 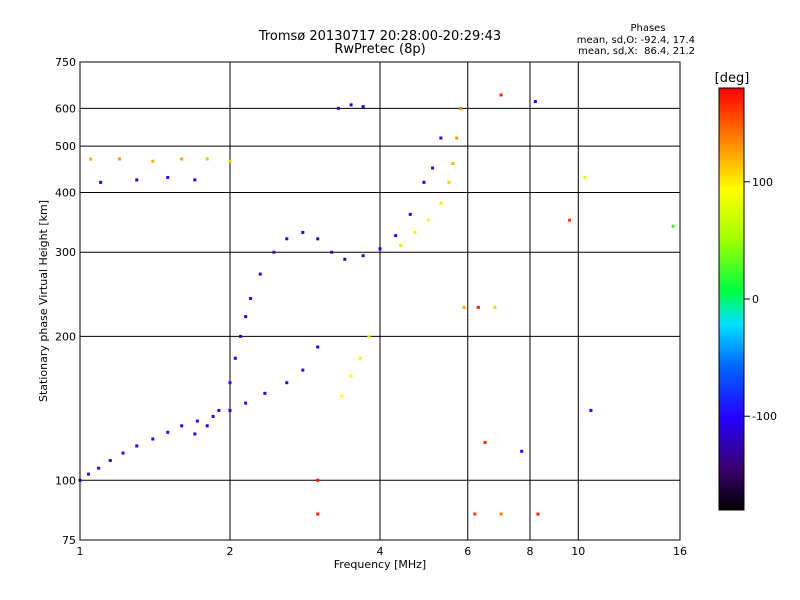 I want to click on colorbar-title: [deg], so click(x=732, y=78).